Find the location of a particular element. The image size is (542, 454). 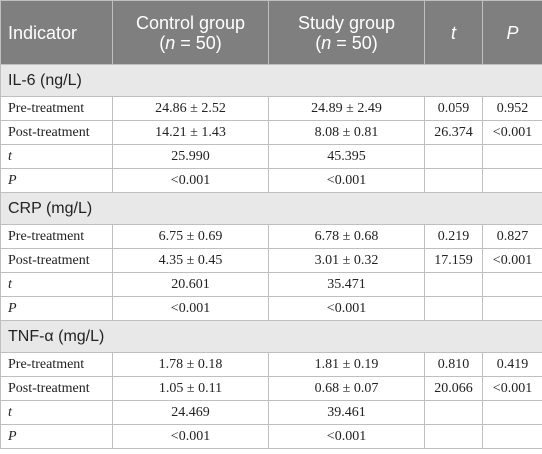

cell-study: 35.471 is located at coordinates (346, 284).